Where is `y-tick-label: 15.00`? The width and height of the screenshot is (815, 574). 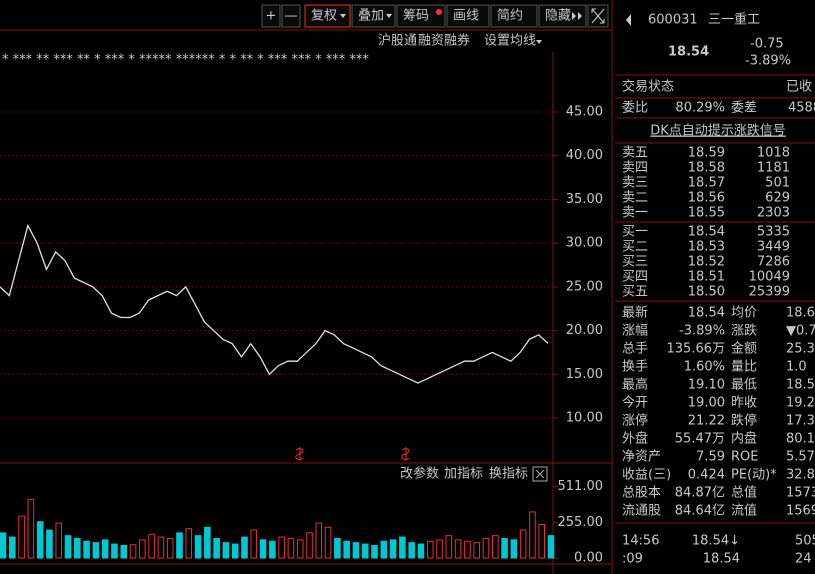
y-tick-label: 15.00 is located at coordinates (584, 374).